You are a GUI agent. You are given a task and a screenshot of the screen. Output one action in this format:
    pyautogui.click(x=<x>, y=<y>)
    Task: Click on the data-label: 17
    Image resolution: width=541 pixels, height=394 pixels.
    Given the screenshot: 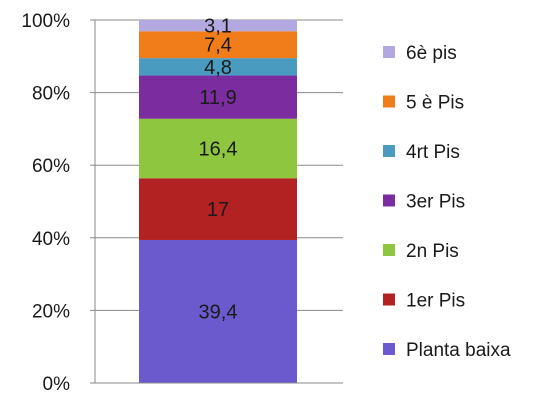 What is the action you would take?
    pyautogui.click(x=218, y=210)
    